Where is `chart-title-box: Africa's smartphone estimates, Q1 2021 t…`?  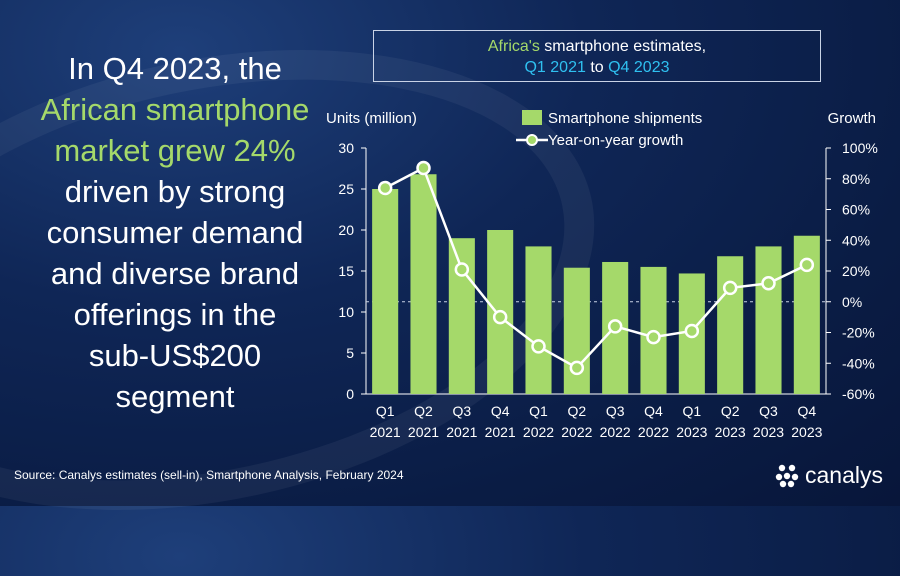
chart-title-box: Africa's smartphone estimates, Q1 2021 t… is located at coordinates (597, 56).